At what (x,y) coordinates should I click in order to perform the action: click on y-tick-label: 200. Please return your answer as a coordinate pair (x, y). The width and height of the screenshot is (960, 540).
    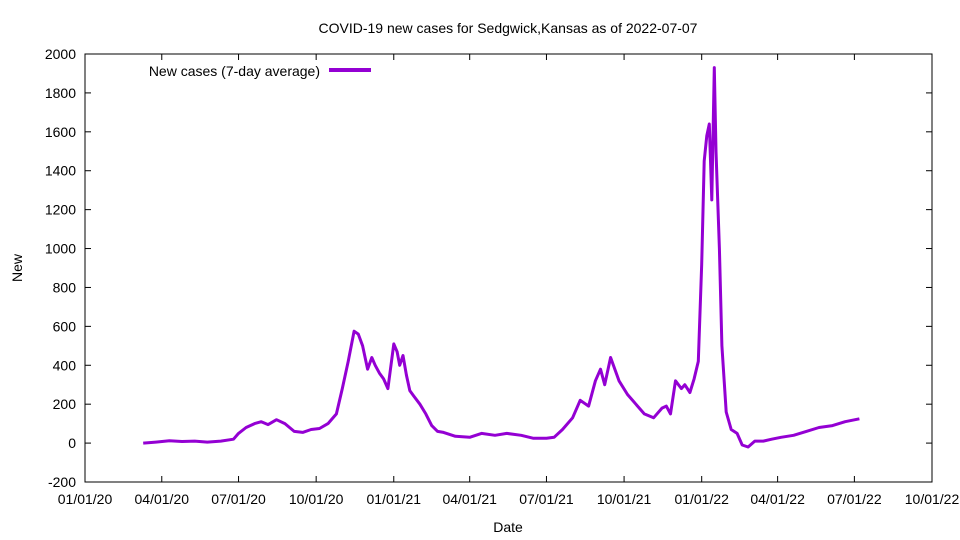
    Looking at the image, I should click on (65, 404).